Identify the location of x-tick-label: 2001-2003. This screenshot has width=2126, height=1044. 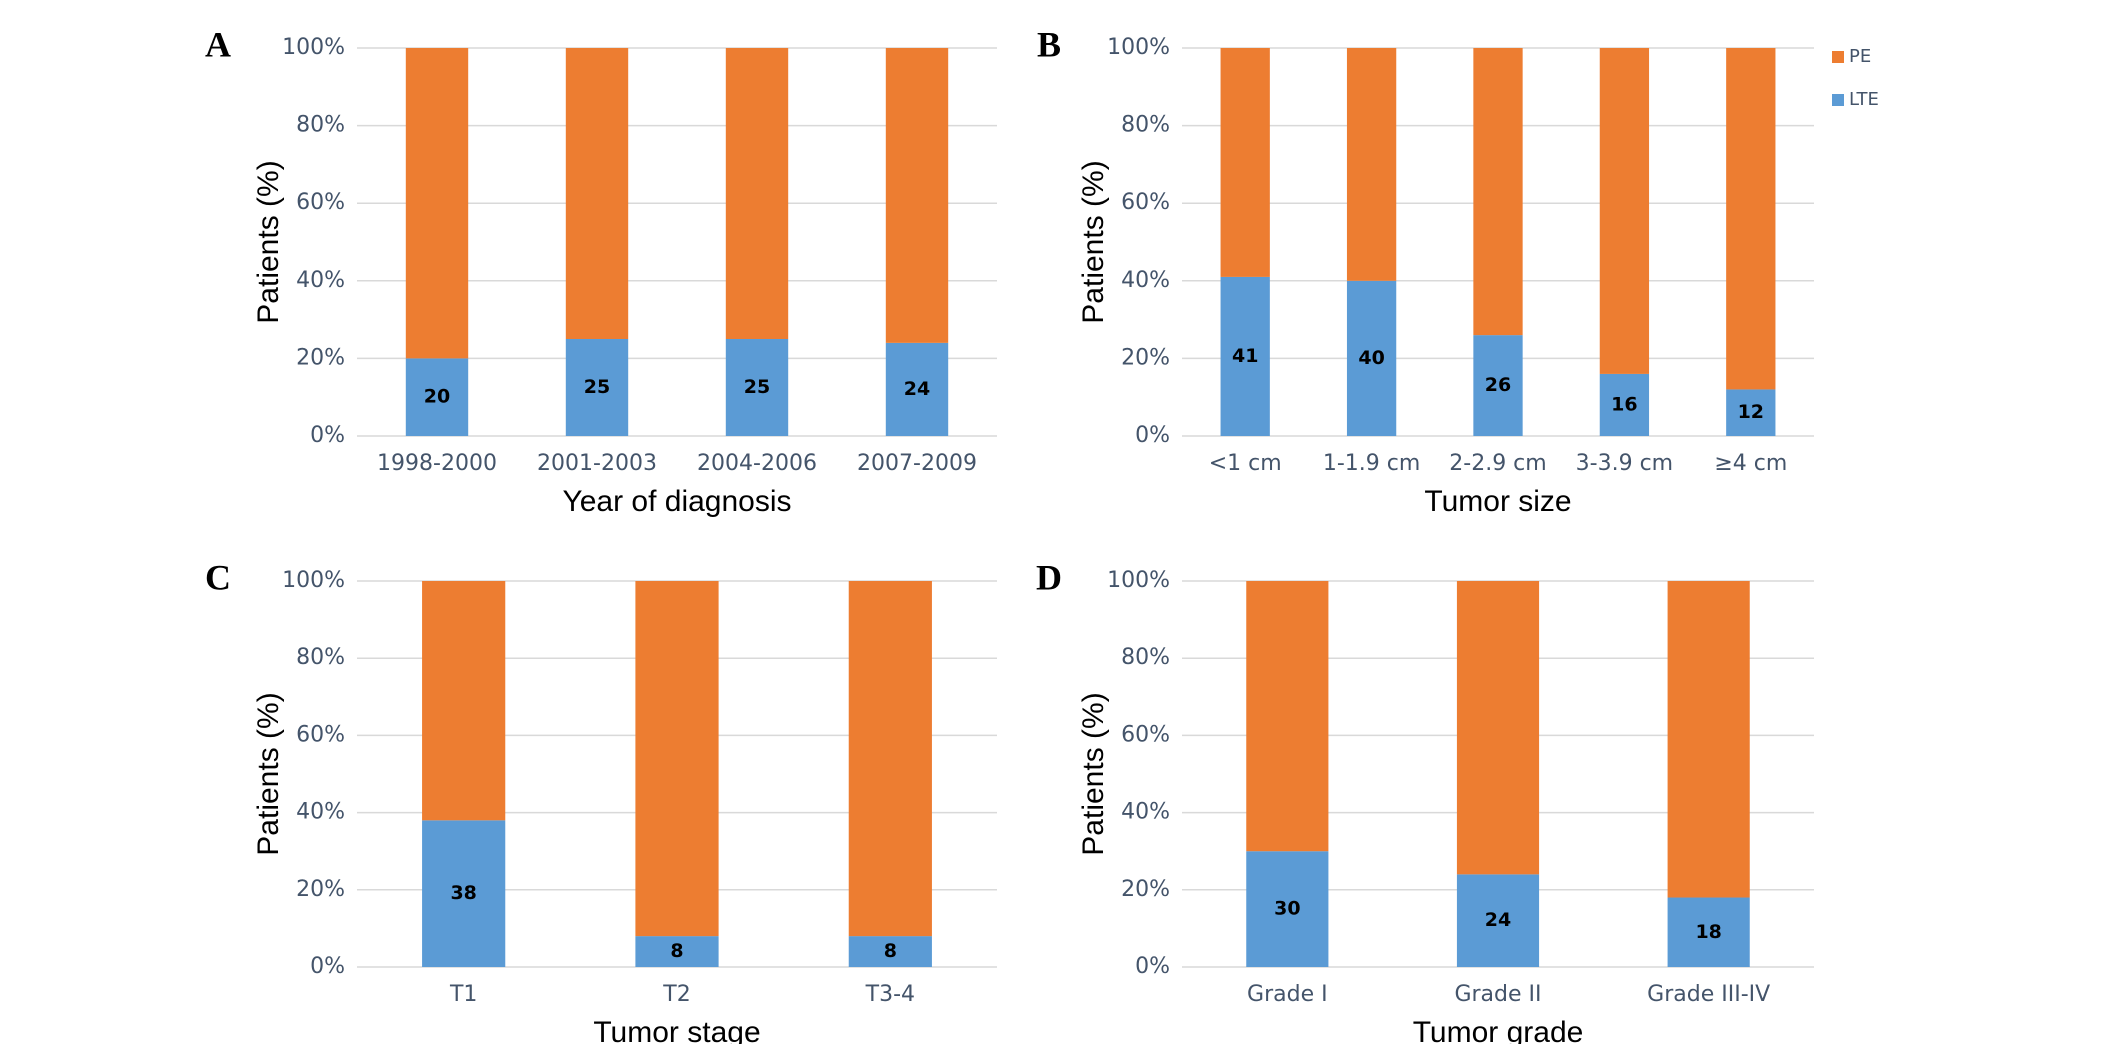
(597, 463).